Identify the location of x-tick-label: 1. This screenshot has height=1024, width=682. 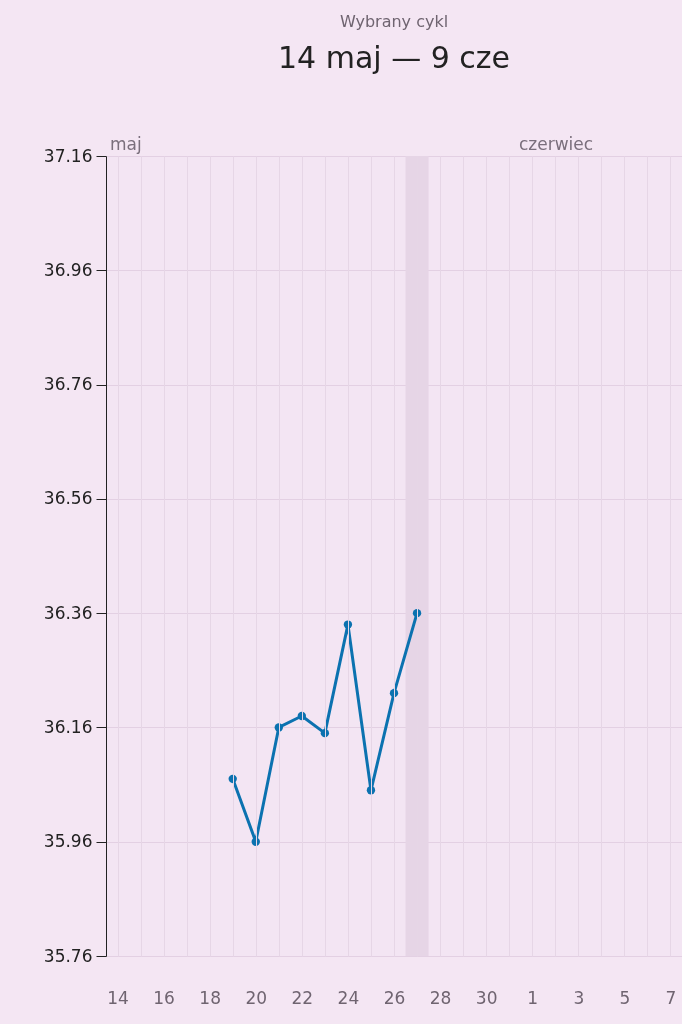
(533, 997).